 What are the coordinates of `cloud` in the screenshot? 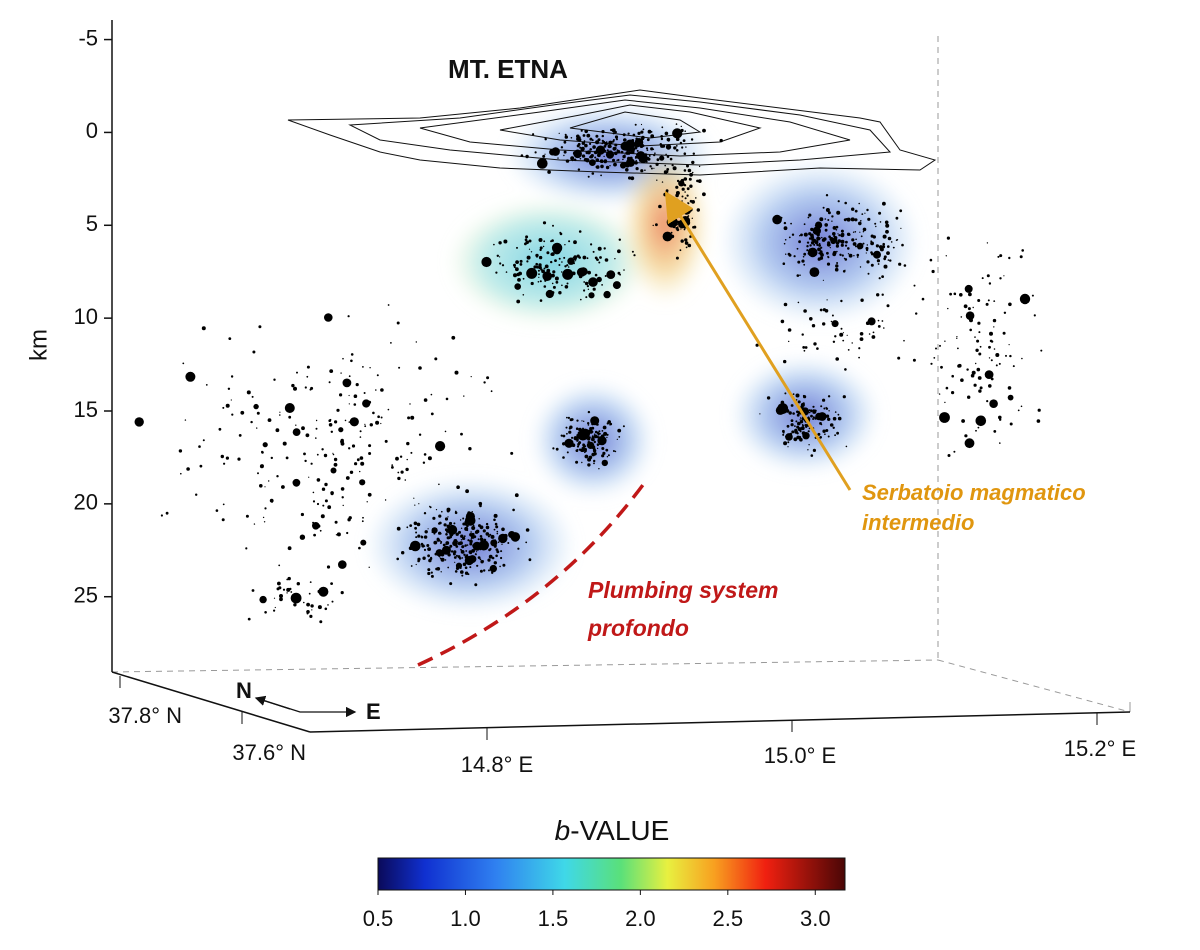 It's located at (548, 262).